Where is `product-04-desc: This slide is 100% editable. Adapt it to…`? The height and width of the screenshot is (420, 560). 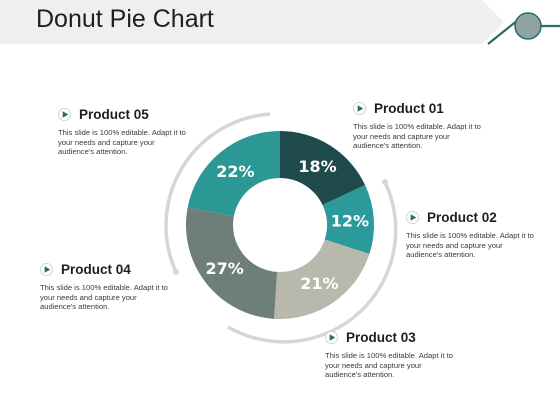 product-04-desc: This slide is 100% editable. Adapt it to… is located at coordinates (104, 297).